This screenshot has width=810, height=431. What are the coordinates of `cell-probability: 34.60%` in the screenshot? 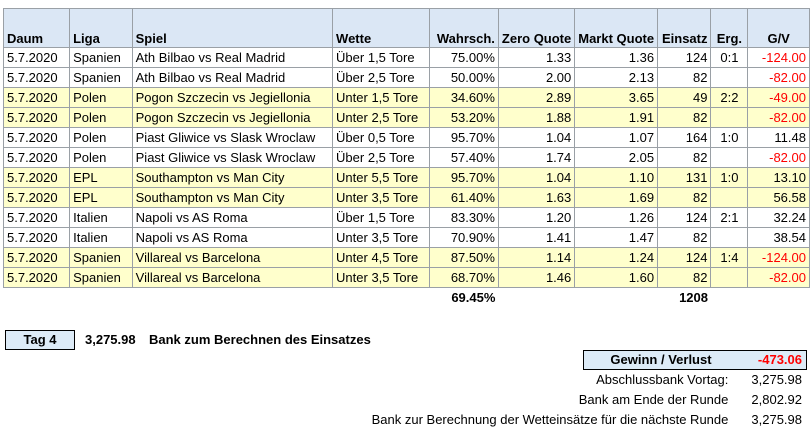 It's located at (464, 97).